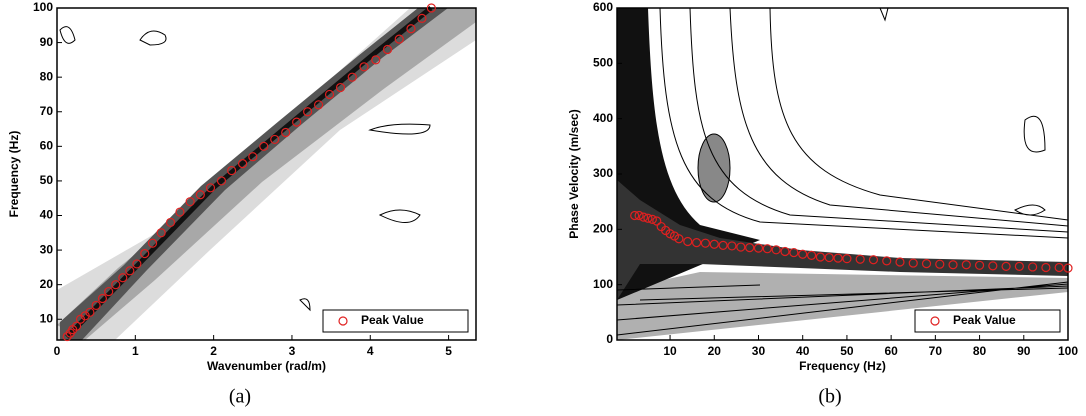 Image resolution: width=1086 pixels, height=416 pixels. What do you see at coordinates (47, 215) in the screenshot?
I see `y-tick-label: 40` at bounding box center [47, 215].